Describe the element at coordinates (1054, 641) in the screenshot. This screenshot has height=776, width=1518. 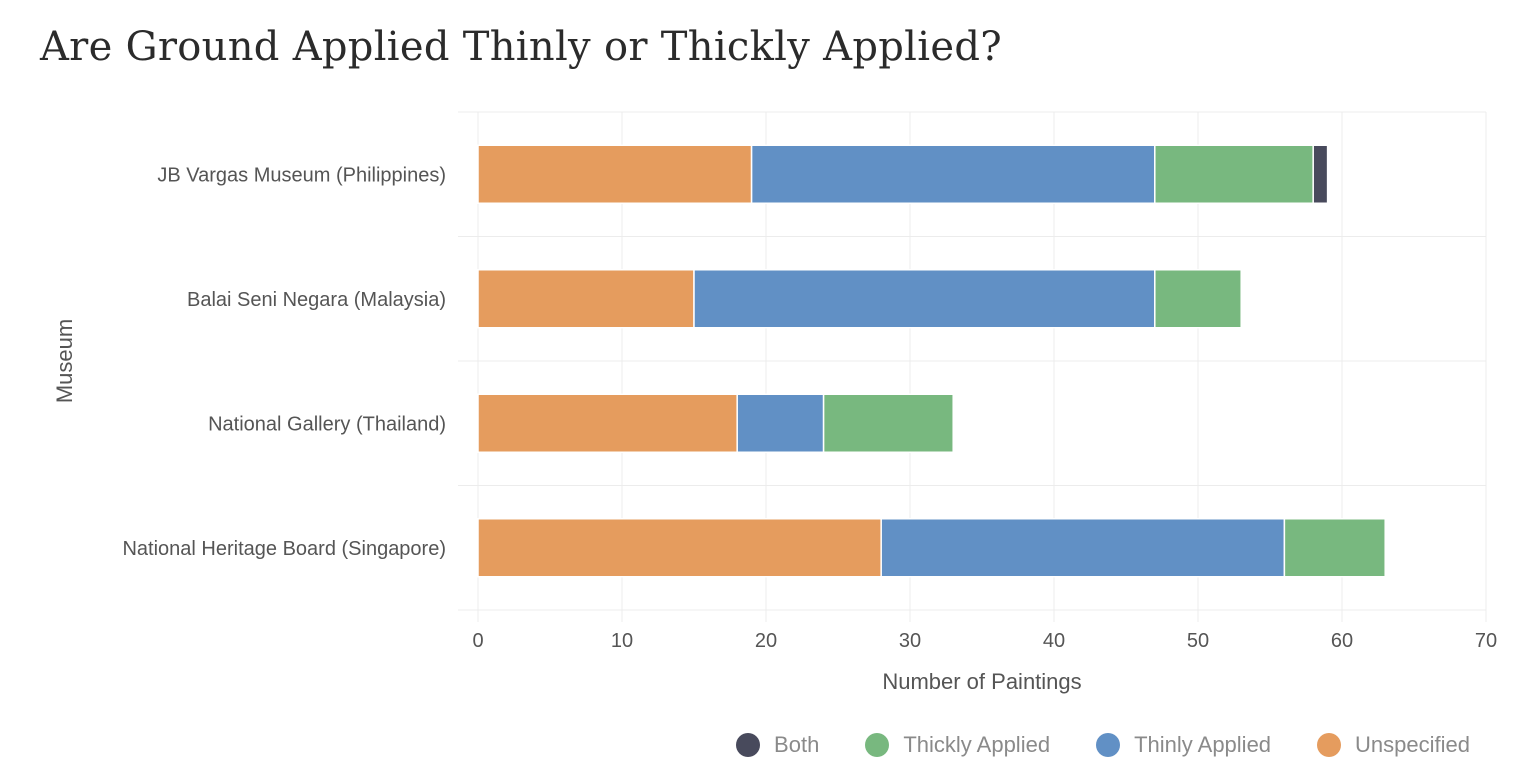
I see `x-tick-label: 40` at that location.